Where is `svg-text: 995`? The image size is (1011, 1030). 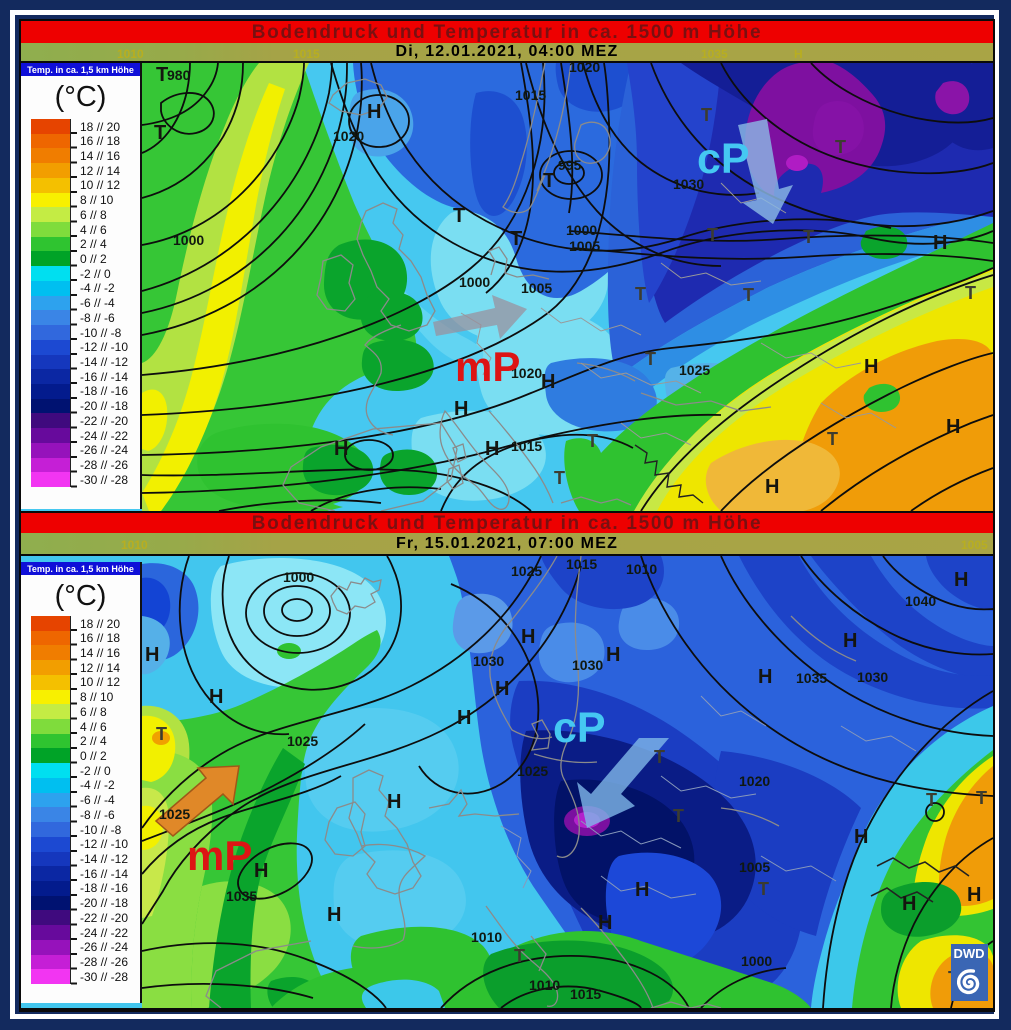 svg-text: 995 is located at coordinates (570, 165).